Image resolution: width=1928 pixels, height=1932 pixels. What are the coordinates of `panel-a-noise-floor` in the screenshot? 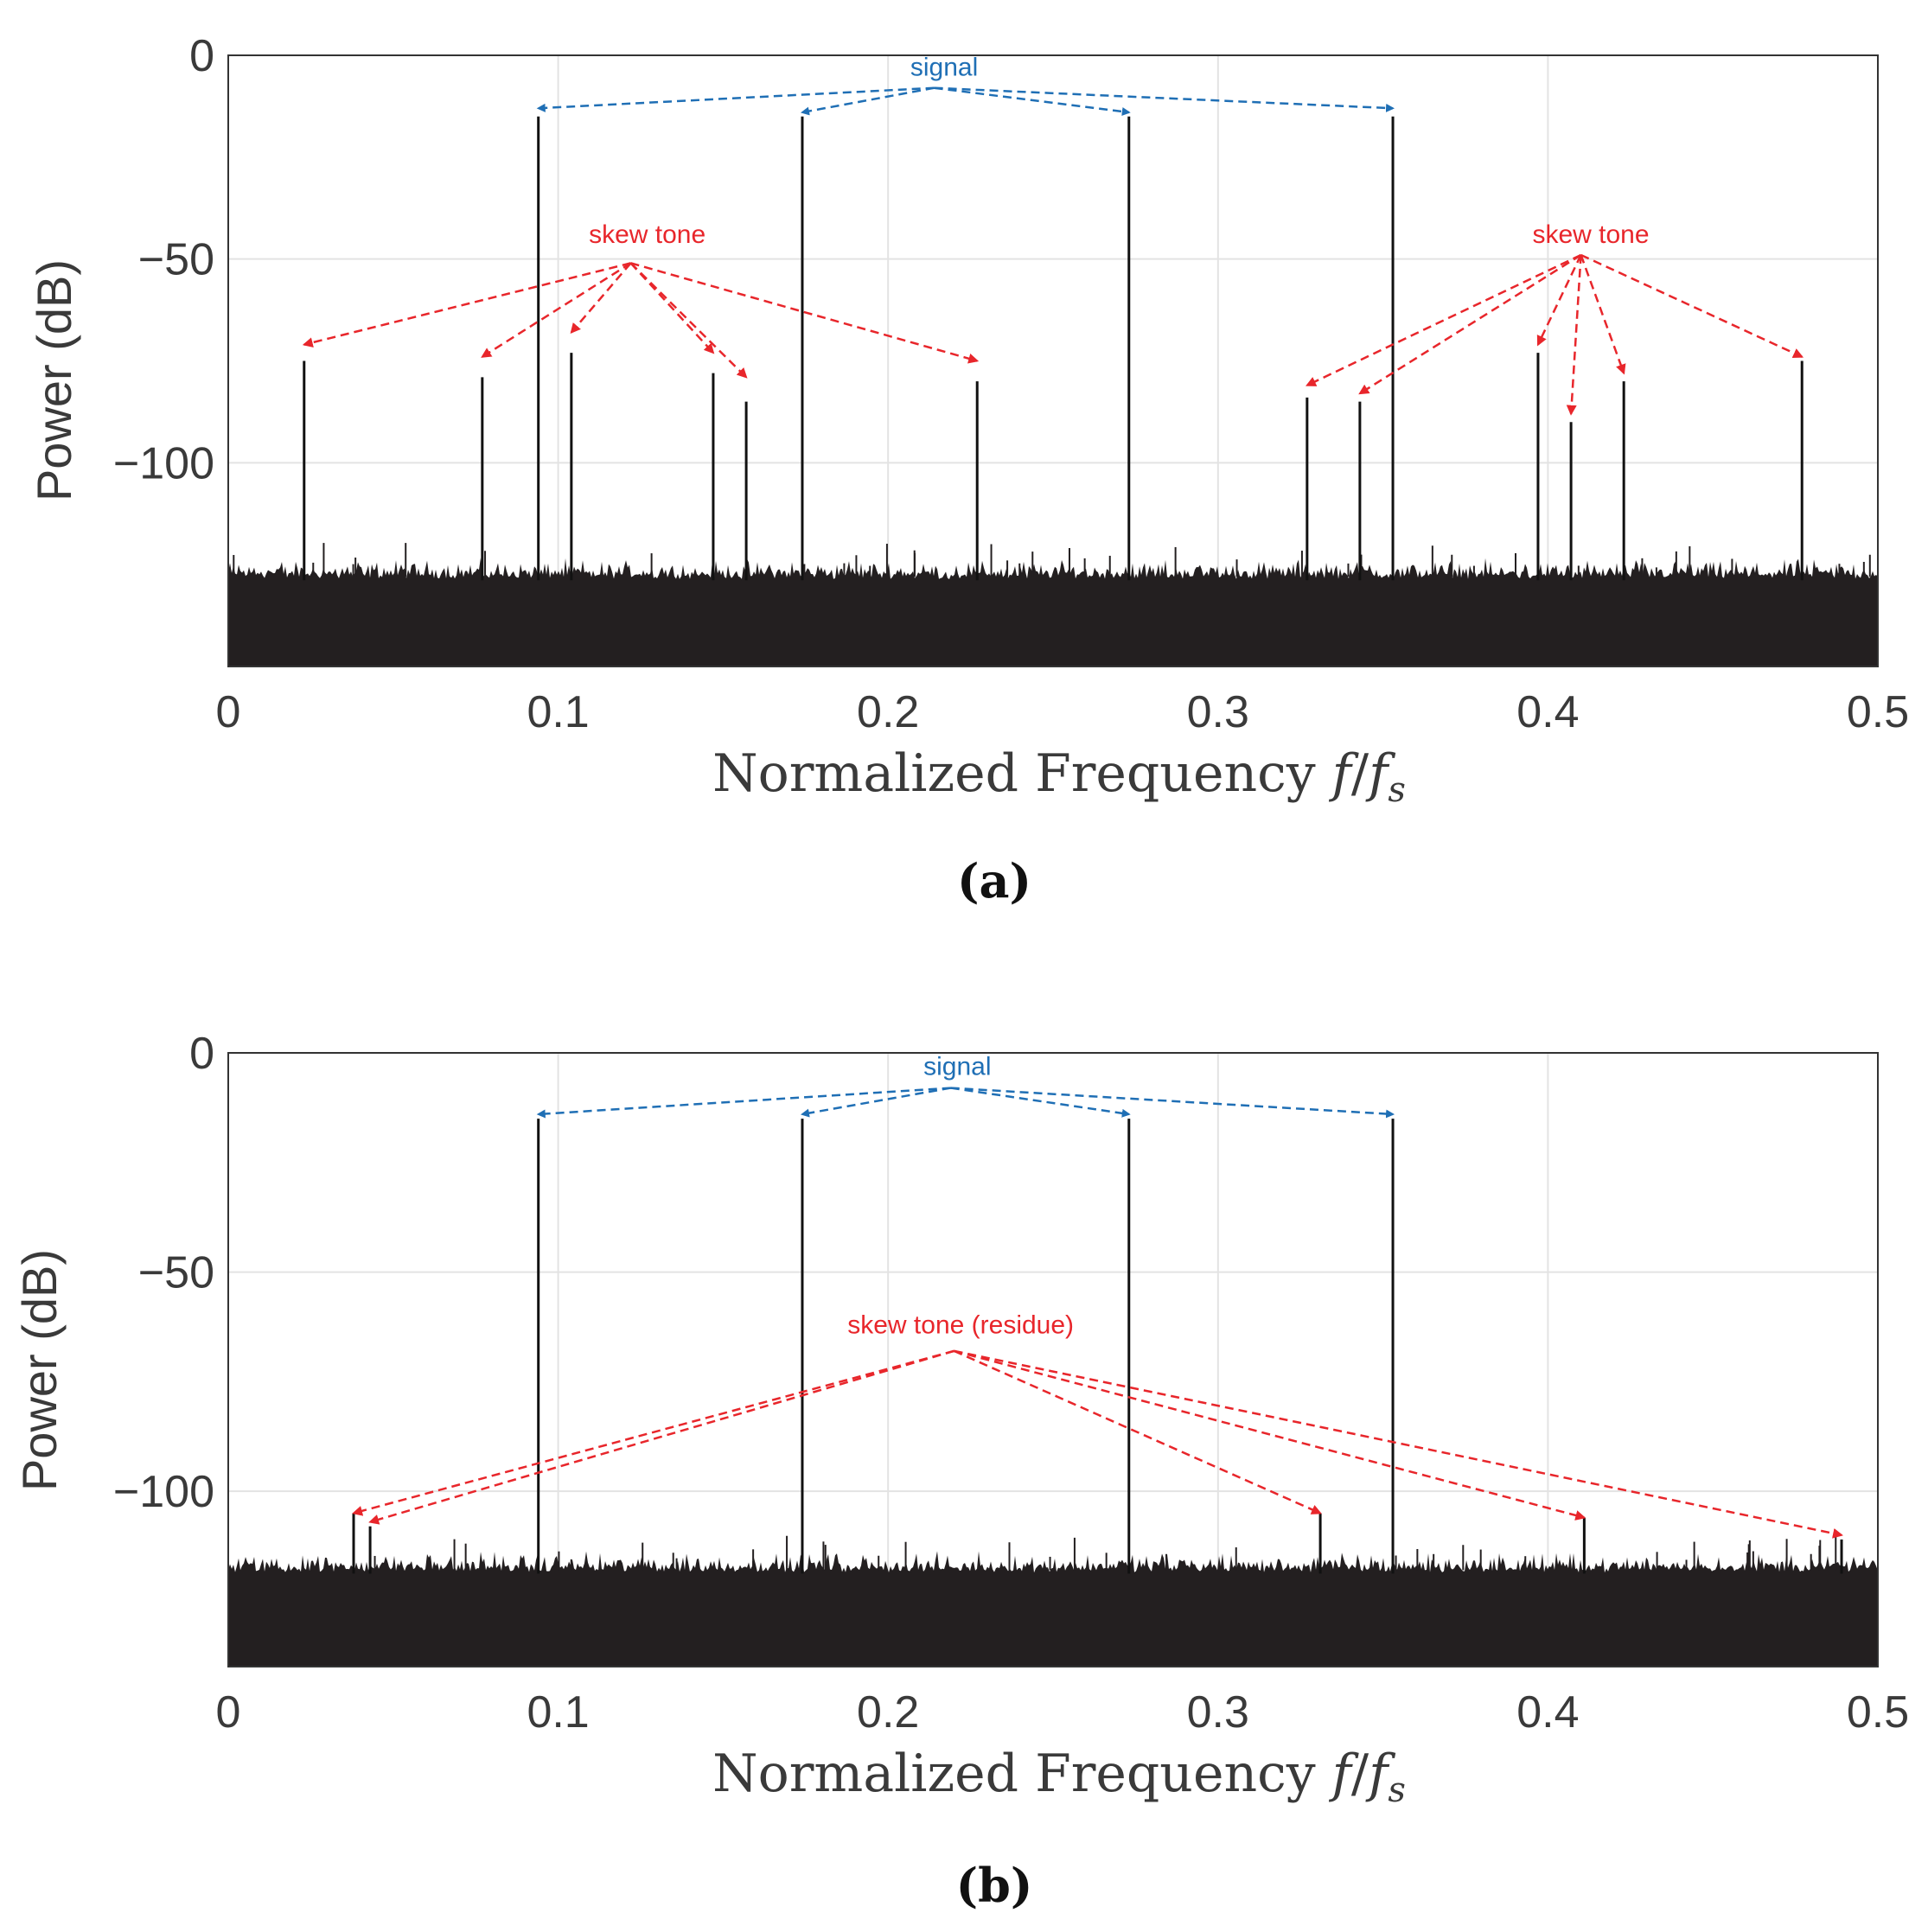 It's located at (1053, 604).